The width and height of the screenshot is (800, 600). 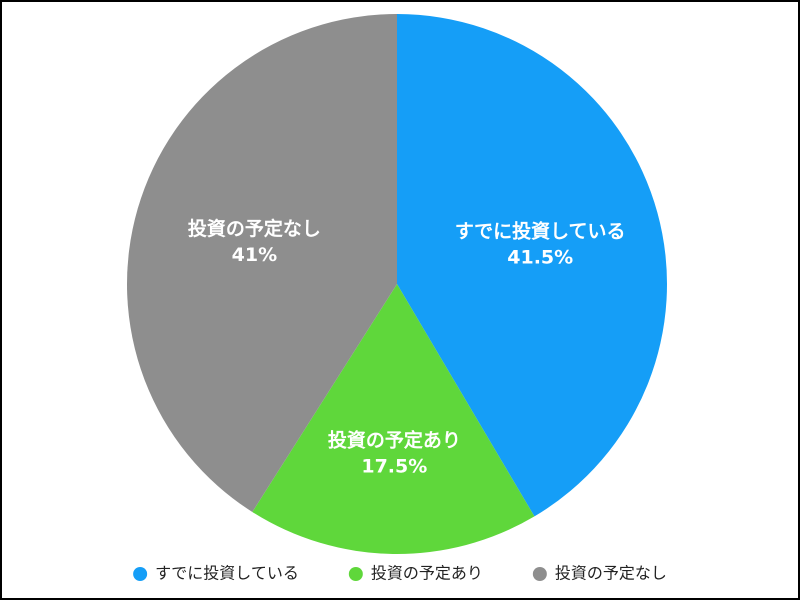 What do you see at coordinates (611, 573) in the screenshot?
I see `legend-label: 投資の予定なし` at bounding box center [611, 573].